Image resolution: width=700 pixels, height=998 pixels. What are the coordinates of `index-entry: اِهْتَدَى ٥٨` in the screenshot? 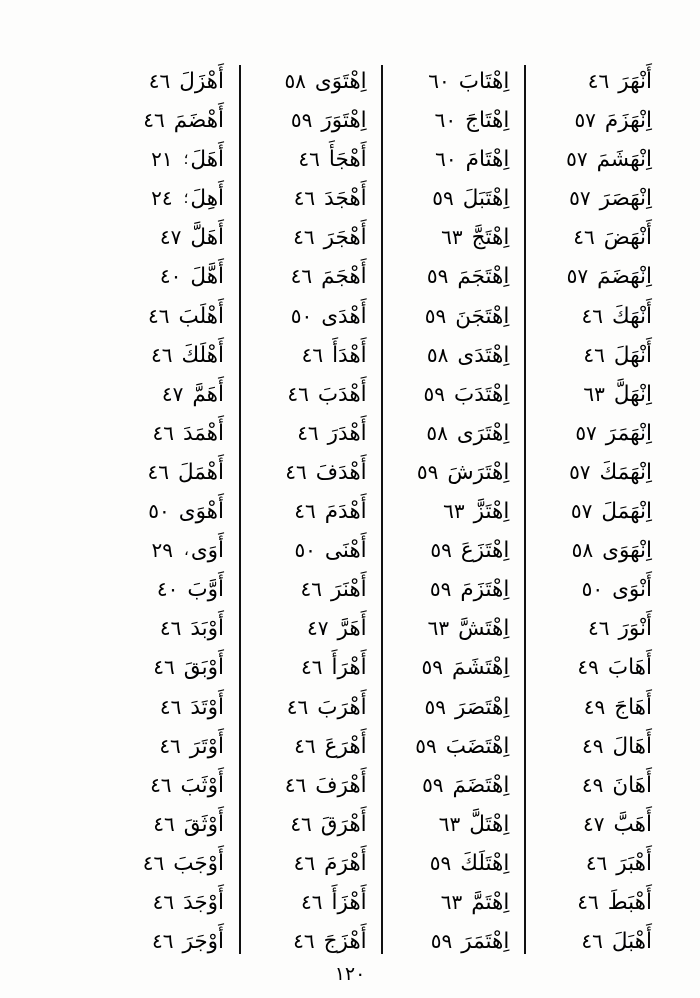 It's located at (452, 355).